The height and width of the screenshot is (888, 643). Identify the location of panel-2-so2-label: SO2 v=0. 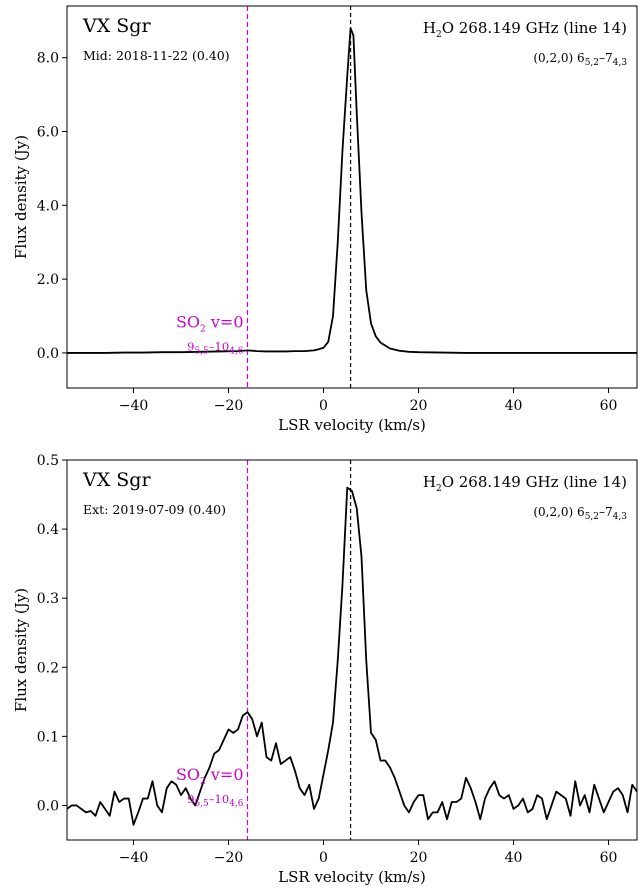
(210, 776).